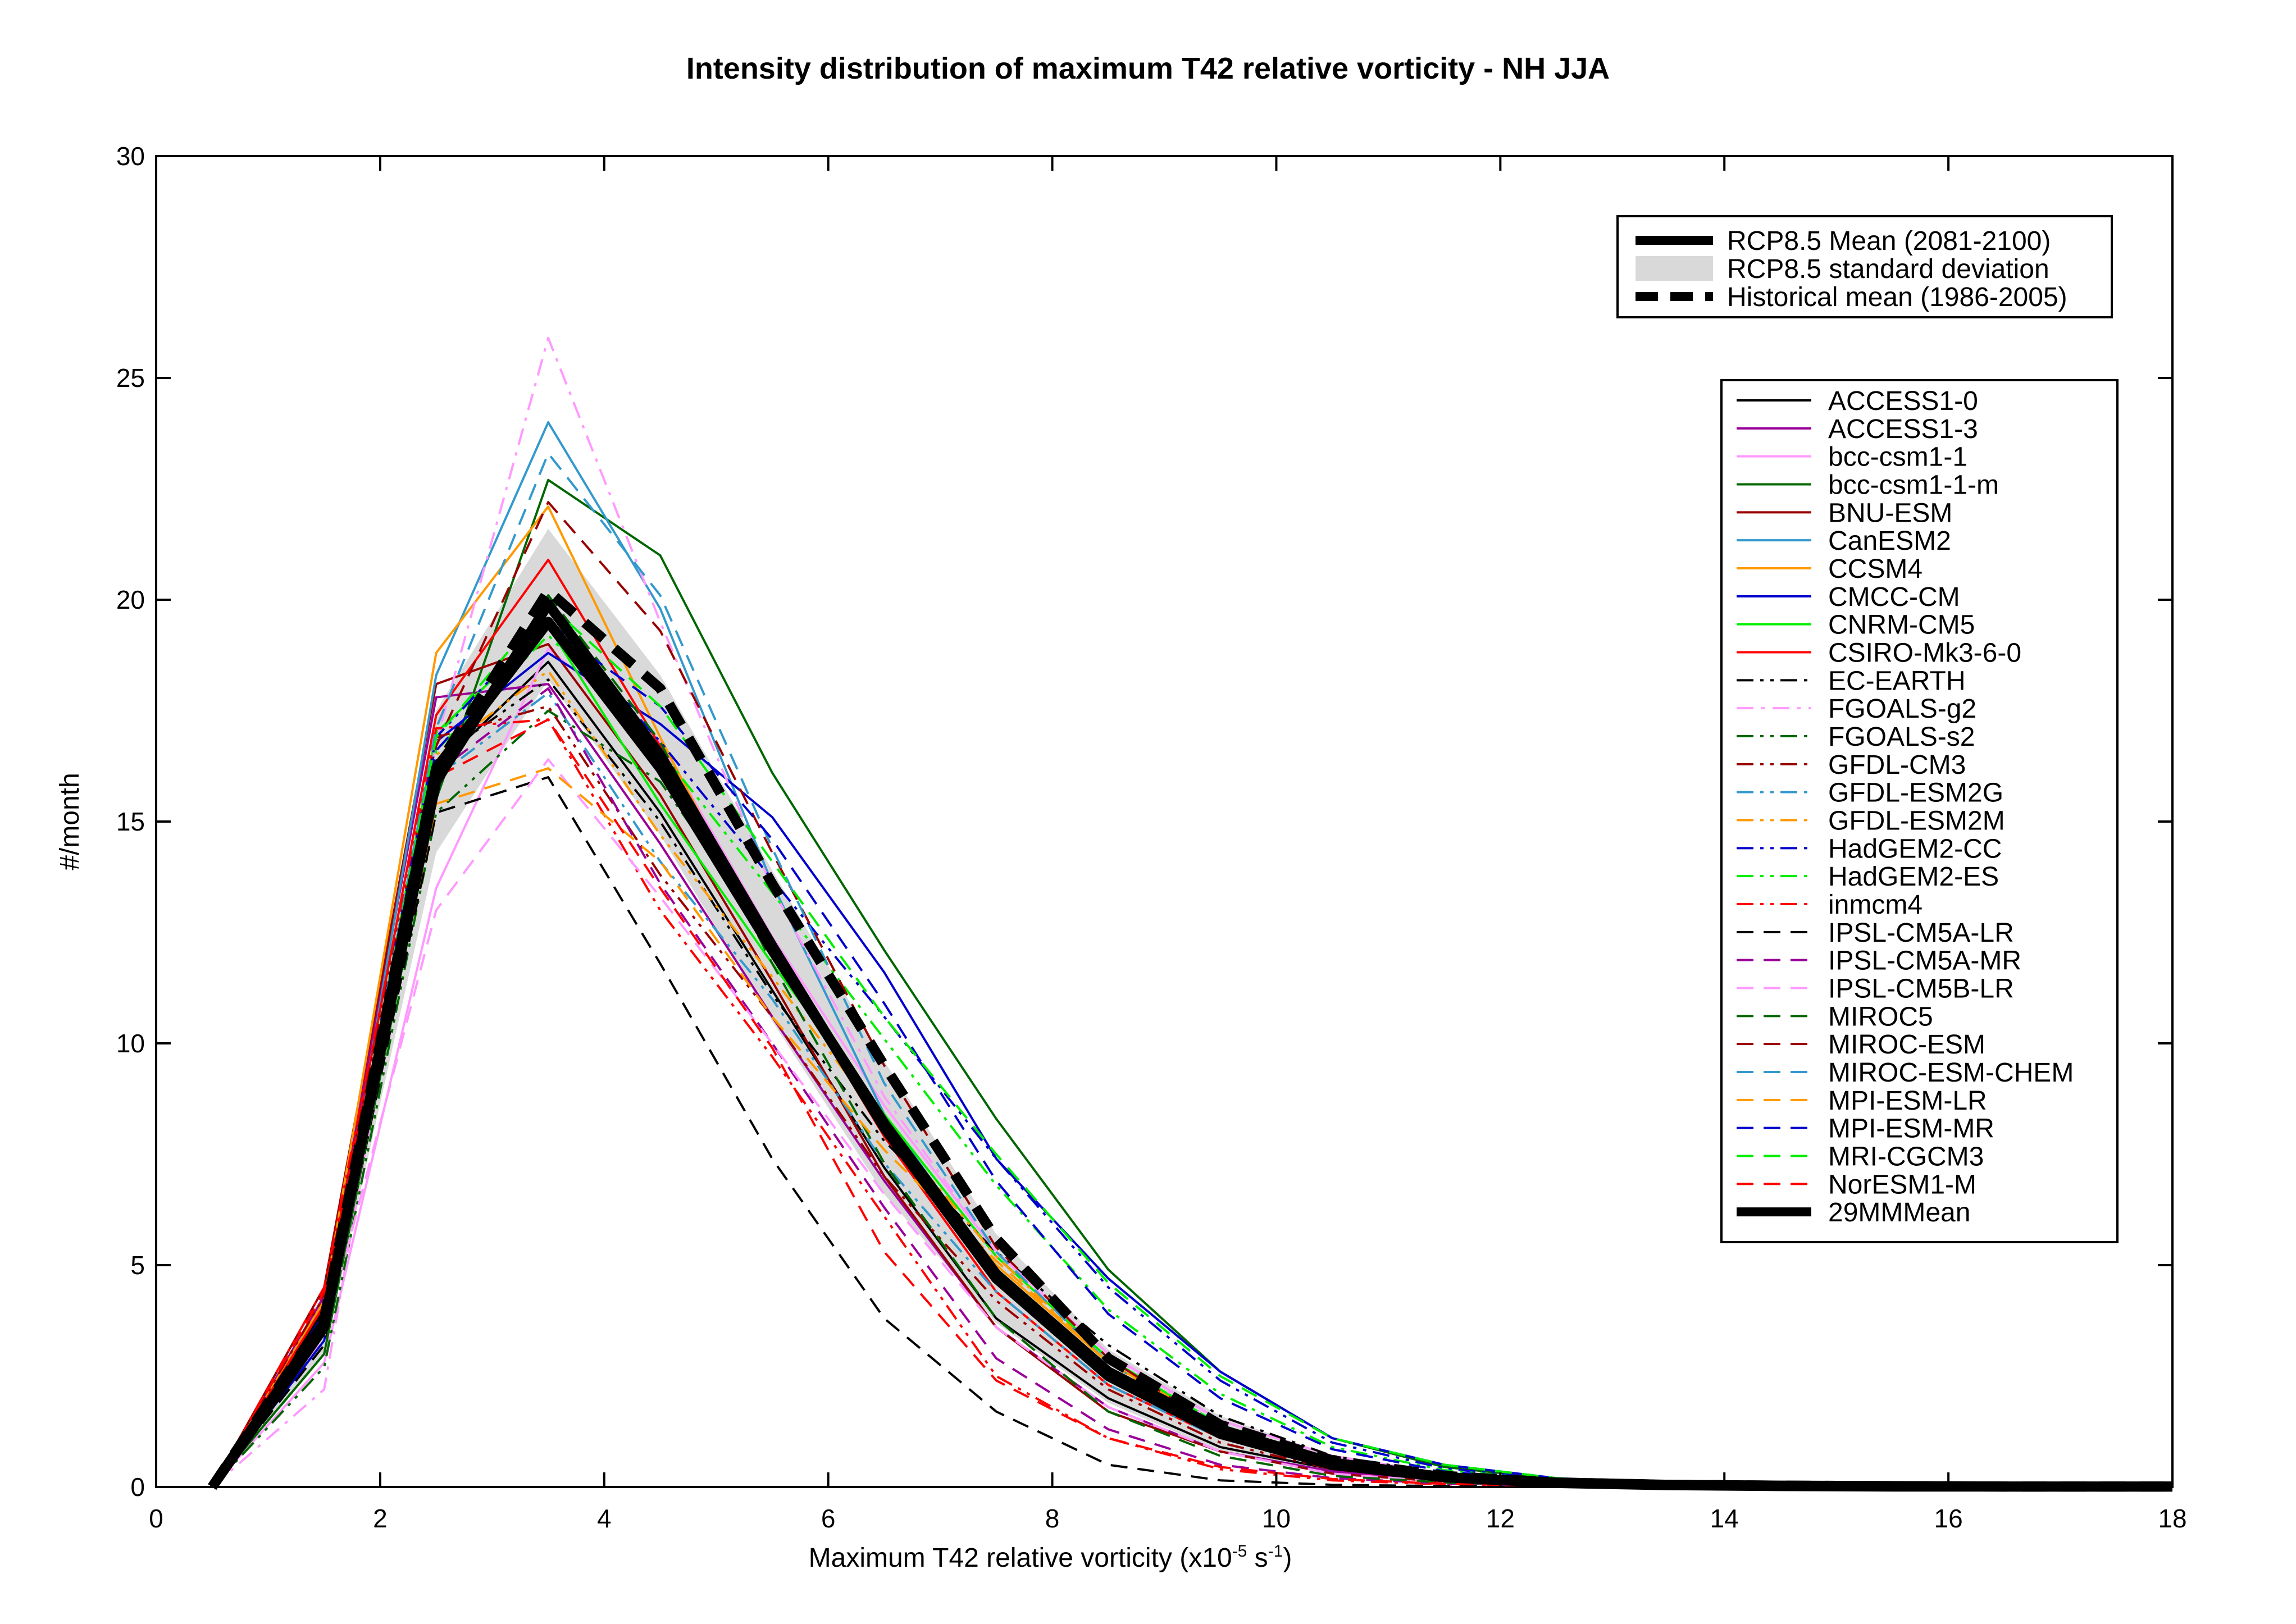  What do you see at coordinates (1876, 905) in the screenshot?
I see `model-legend-label: inmcm4` at bounding box center [1876, 905].